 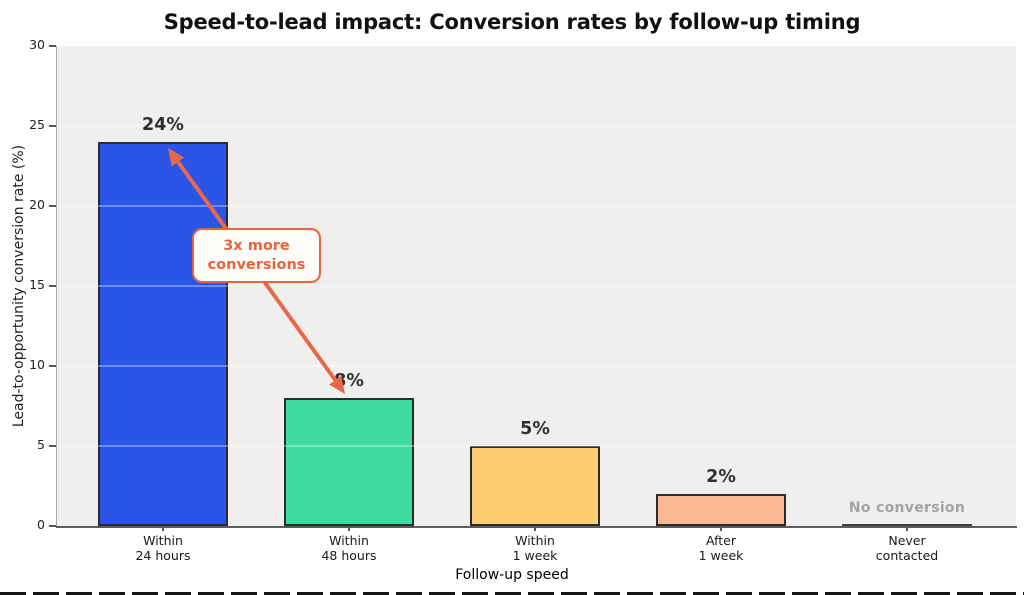 I want to click on zero-bar-line, so click(x=907, y=524).